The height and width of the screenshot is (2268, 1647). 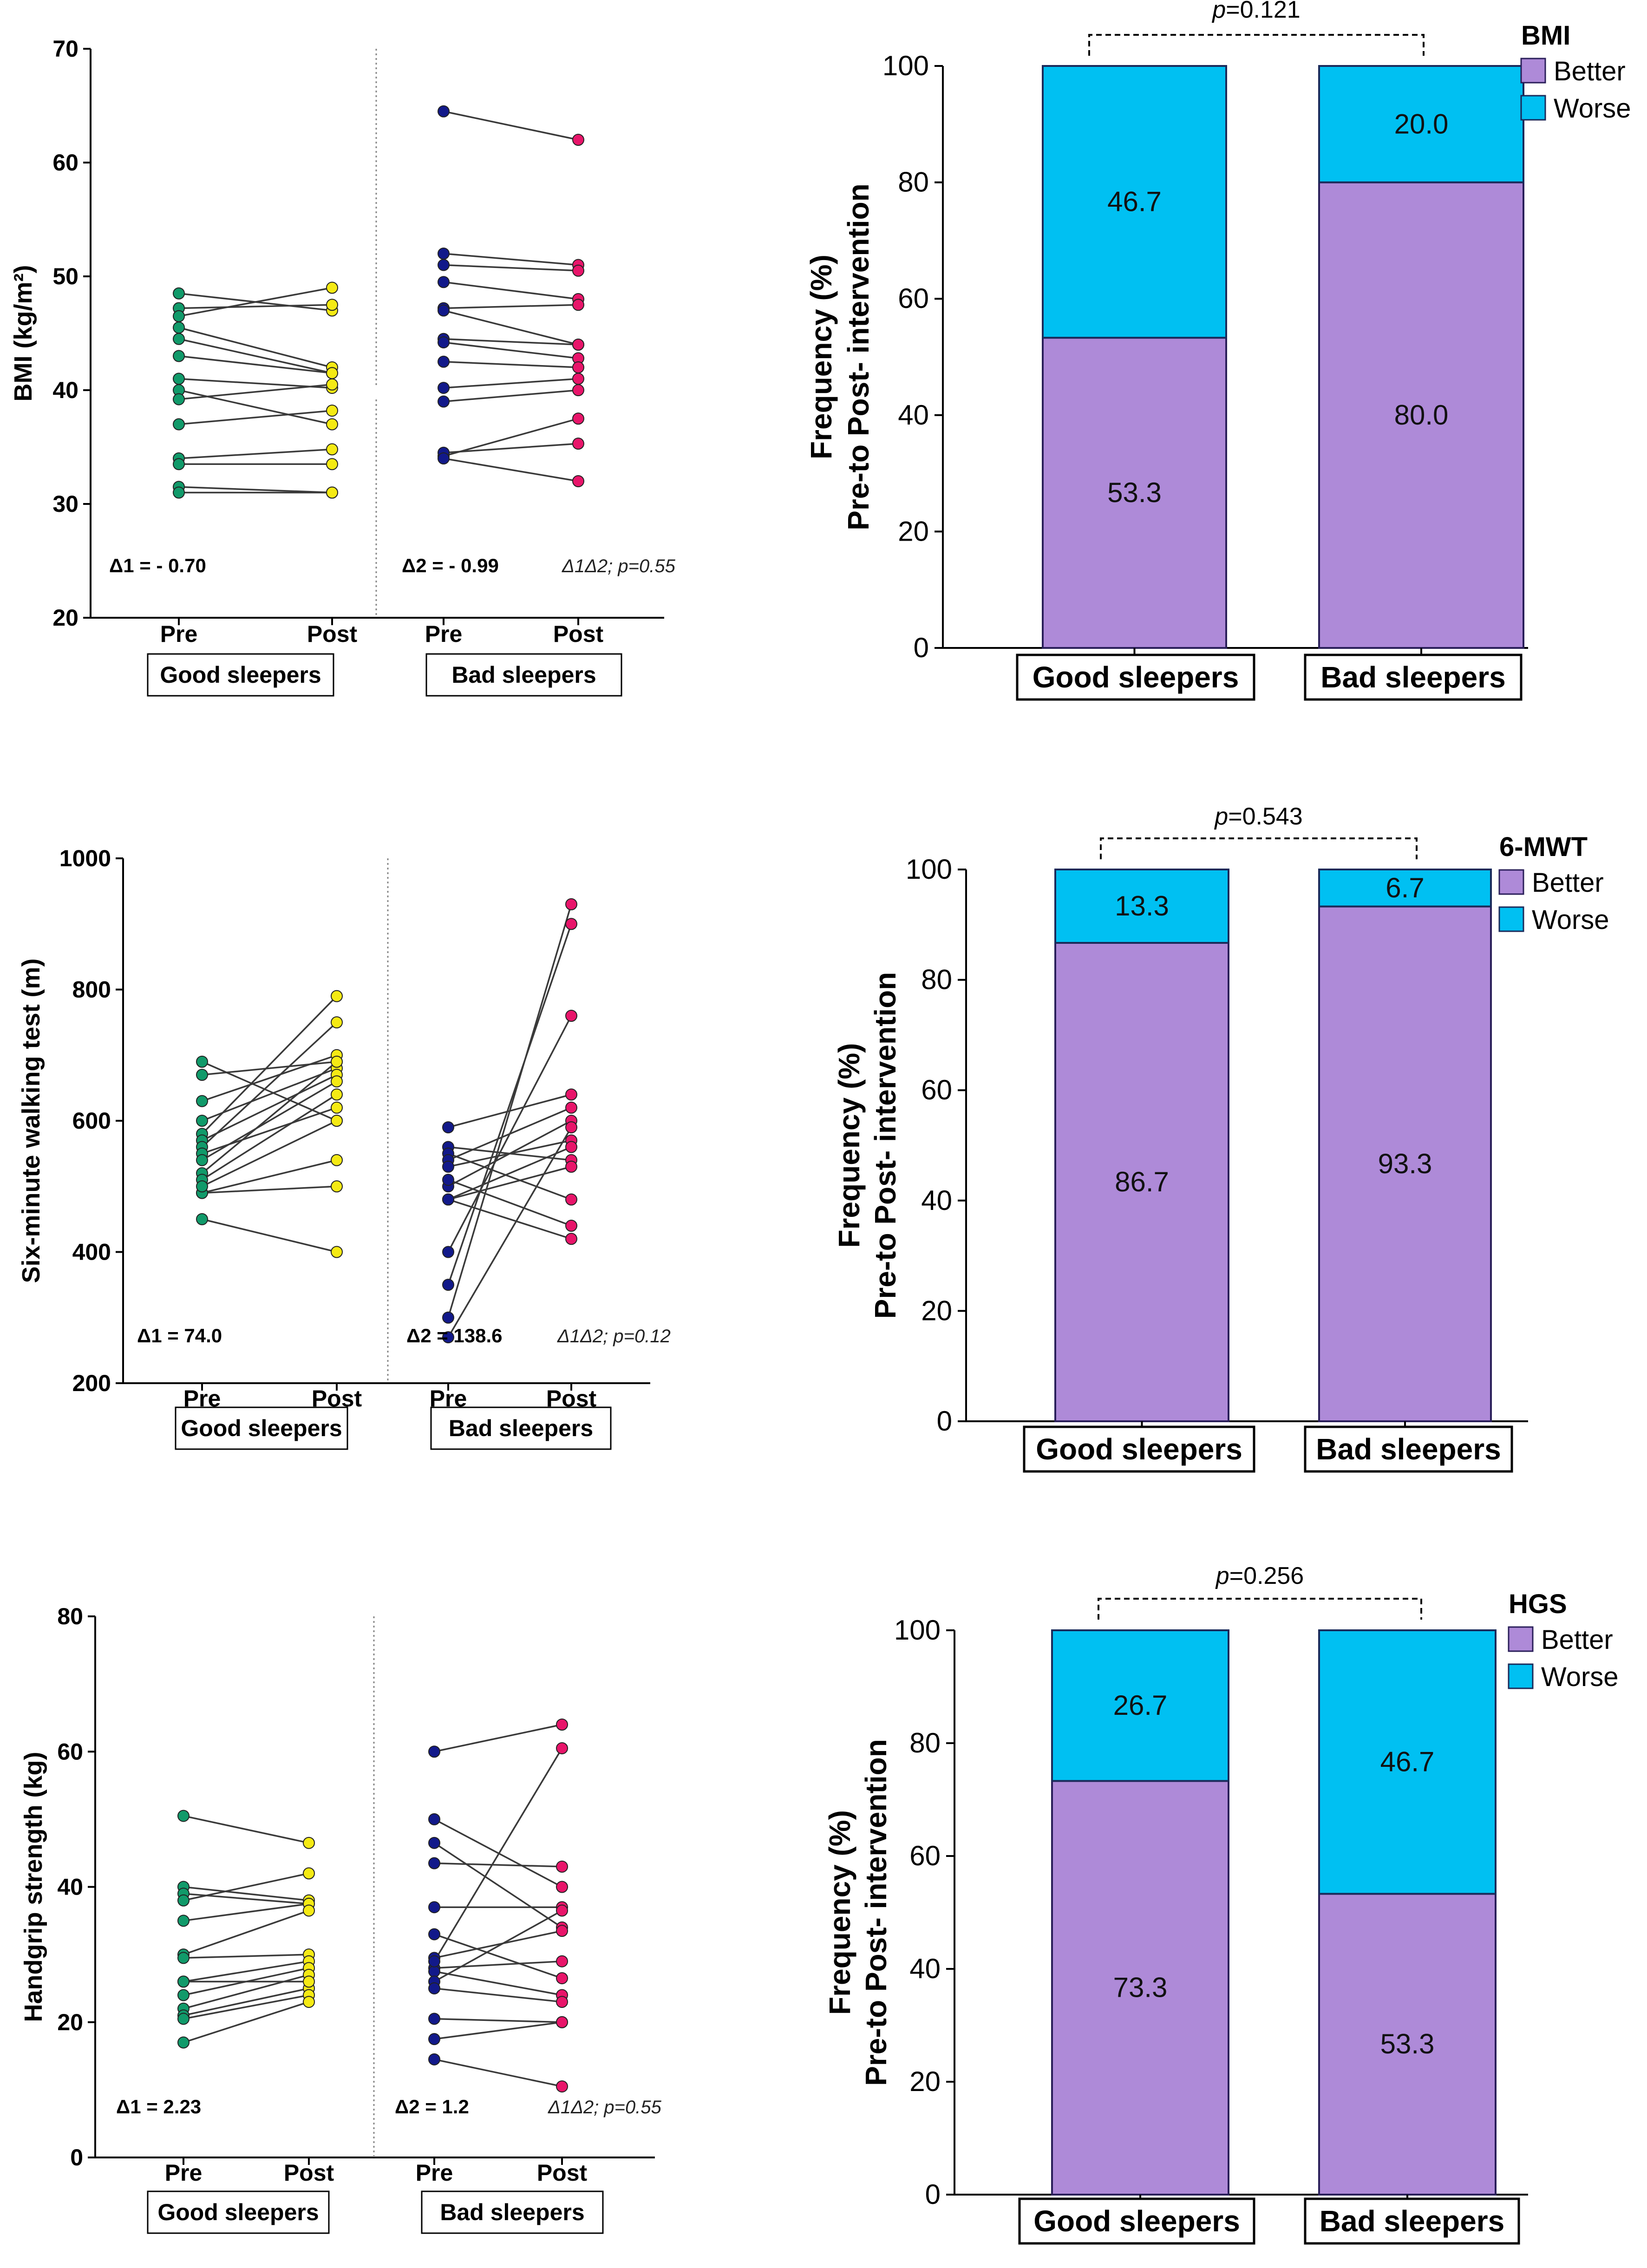 I want to click on delta-good-label: Δ1 = 2.23, so click(x=159, y=2107).